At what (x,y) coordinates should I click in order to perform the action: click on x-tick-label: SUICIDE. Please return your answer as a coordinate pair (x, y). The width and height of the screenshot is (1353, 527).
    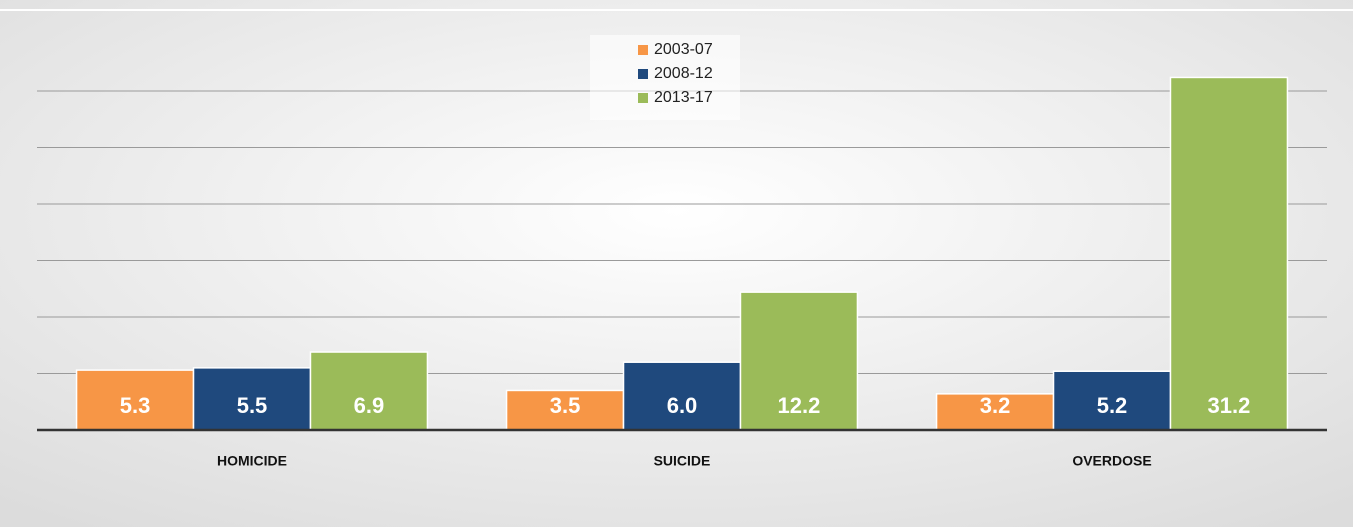
    Looking at the image, I should click on (682, 461).